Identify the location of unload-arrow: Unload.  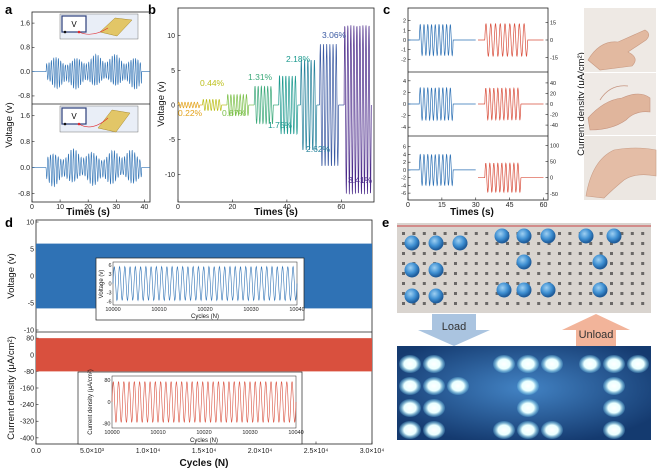
(596, 330).